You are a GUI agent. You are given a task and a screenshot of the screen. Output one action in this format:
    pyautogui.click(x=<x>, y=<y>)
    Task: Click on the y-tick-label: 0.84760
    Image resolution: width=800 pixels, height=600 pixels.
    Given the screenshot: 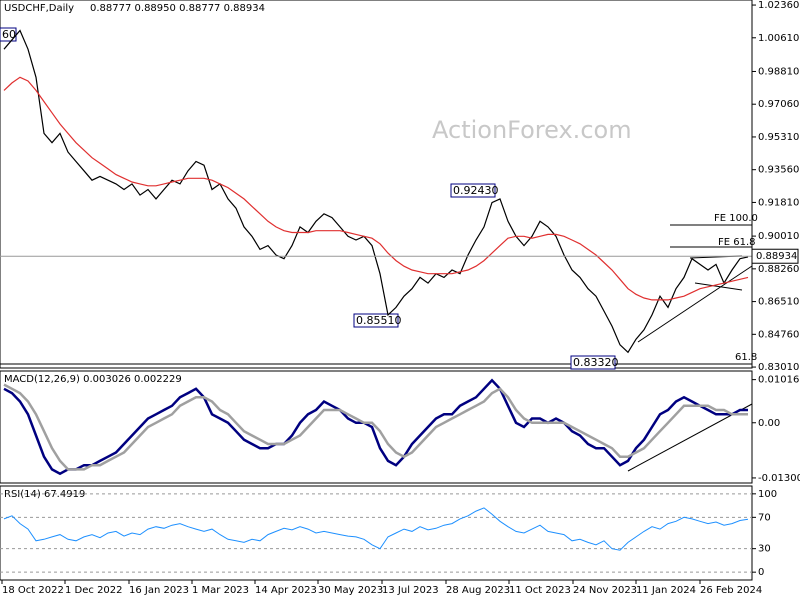 What is the action you would take?
    pyautogui.click(x=778, y=334)
    